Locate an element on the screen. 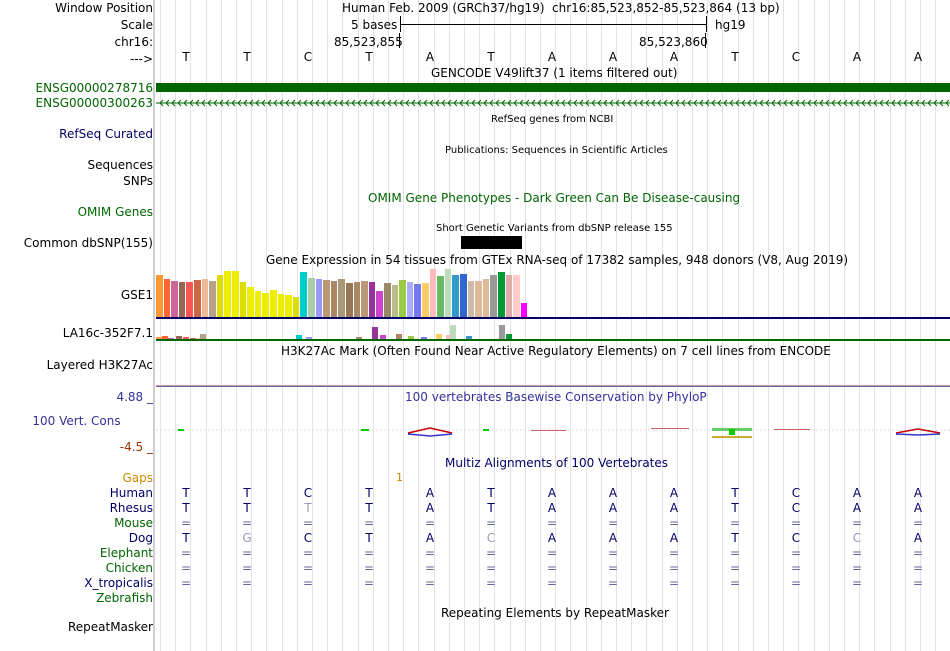 The image size is (950, 651). gene1-label: ENSG00000278716 is located at coordinates (94, 88).